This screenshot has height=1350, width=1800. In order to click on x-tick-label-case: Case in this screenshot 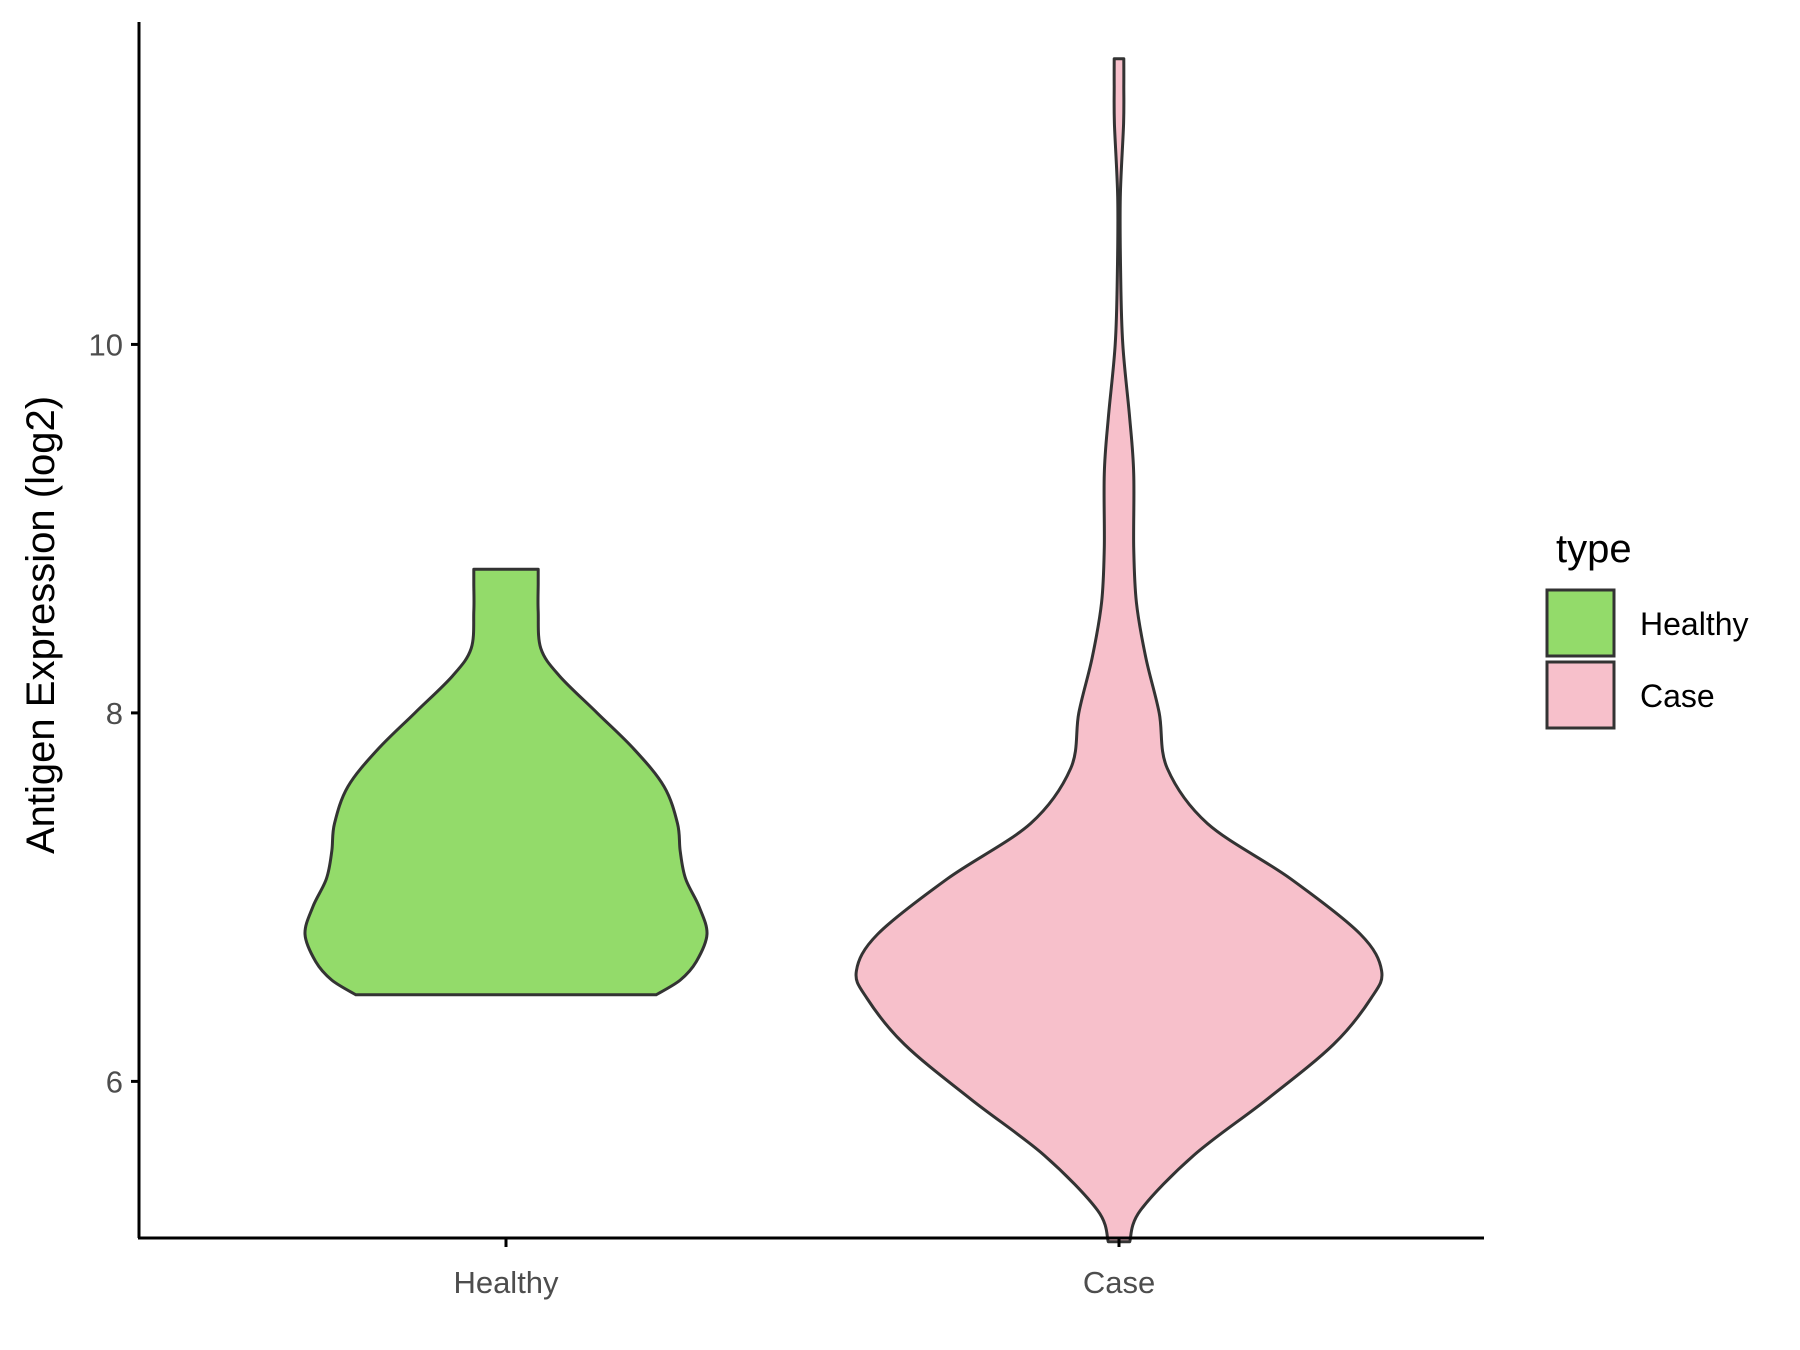, I will do `click(1119, 1282)`.